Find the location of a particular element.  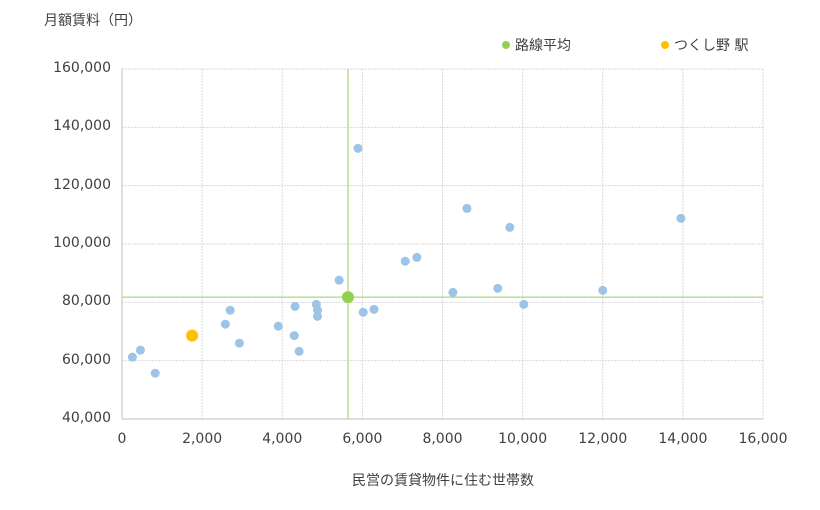

legend-item-station: つくし野 駅 is located at coordinates (704, 45).